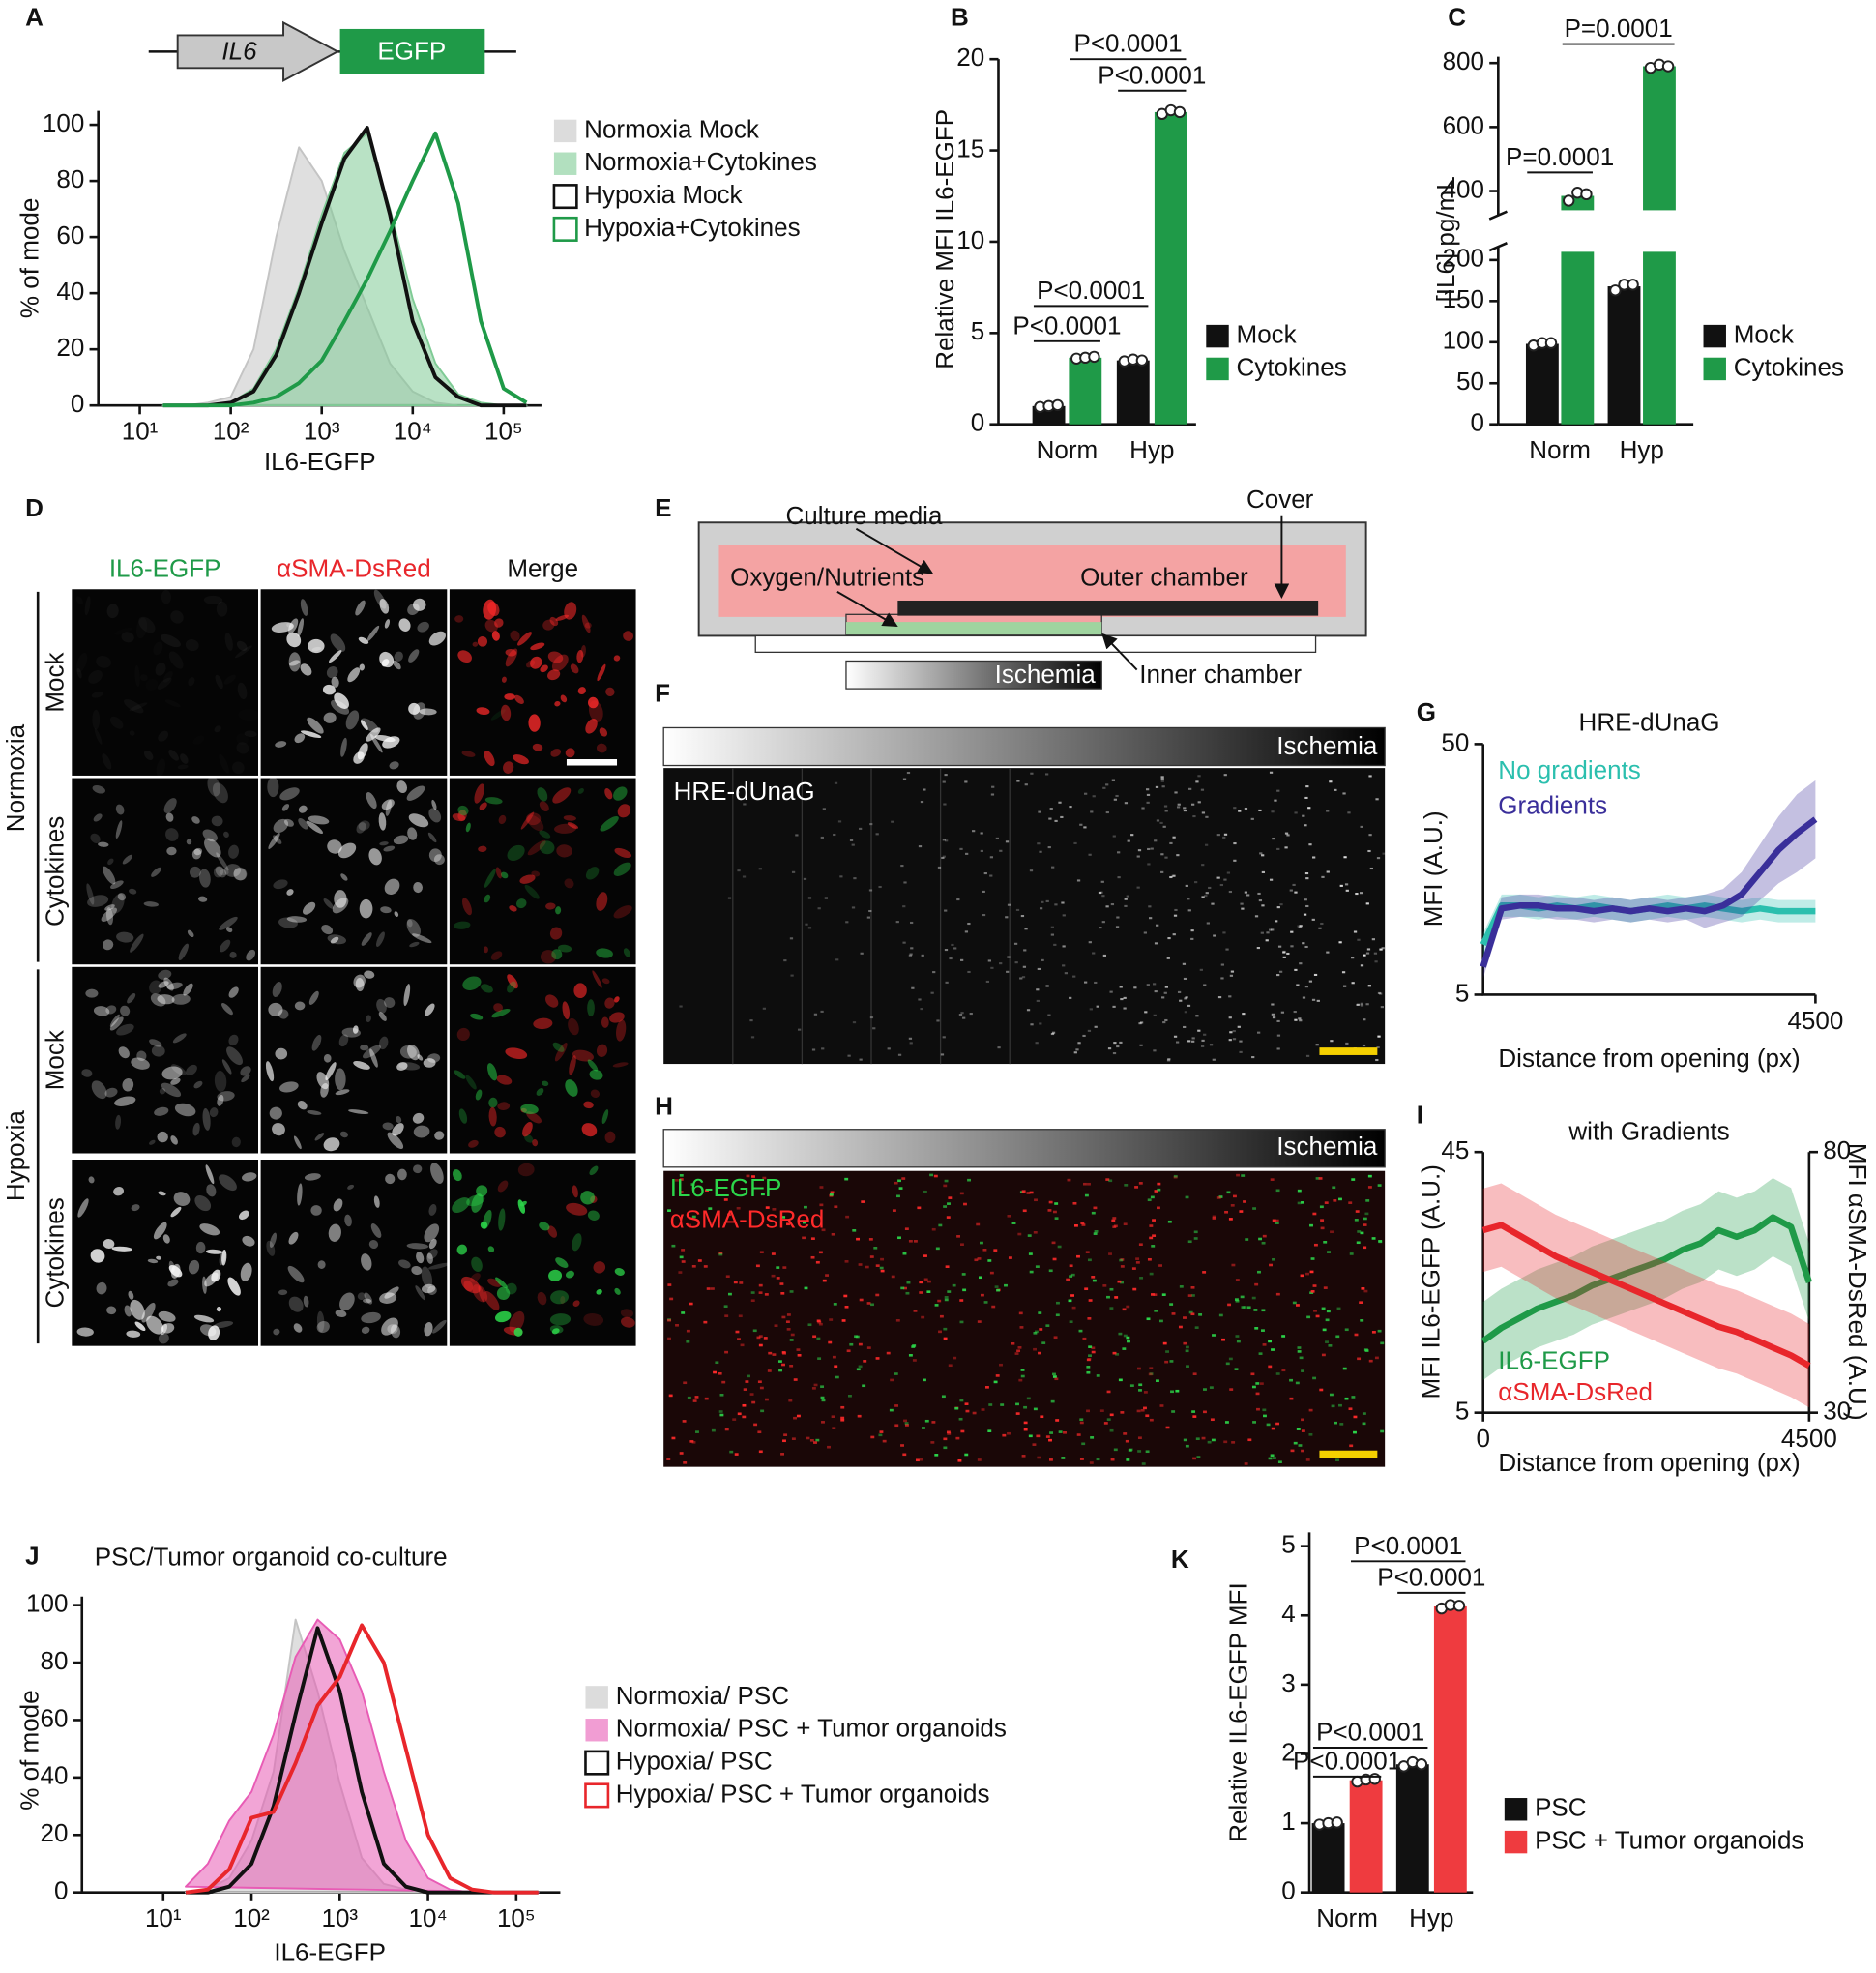 Image resolution: width=1876 pixels, height=1973 pixels. What do you see at coordinates (827, 577) in the screenshot?
I see `diagram-label: Oxygen/Nutrients` at bounding box center [827, 577].